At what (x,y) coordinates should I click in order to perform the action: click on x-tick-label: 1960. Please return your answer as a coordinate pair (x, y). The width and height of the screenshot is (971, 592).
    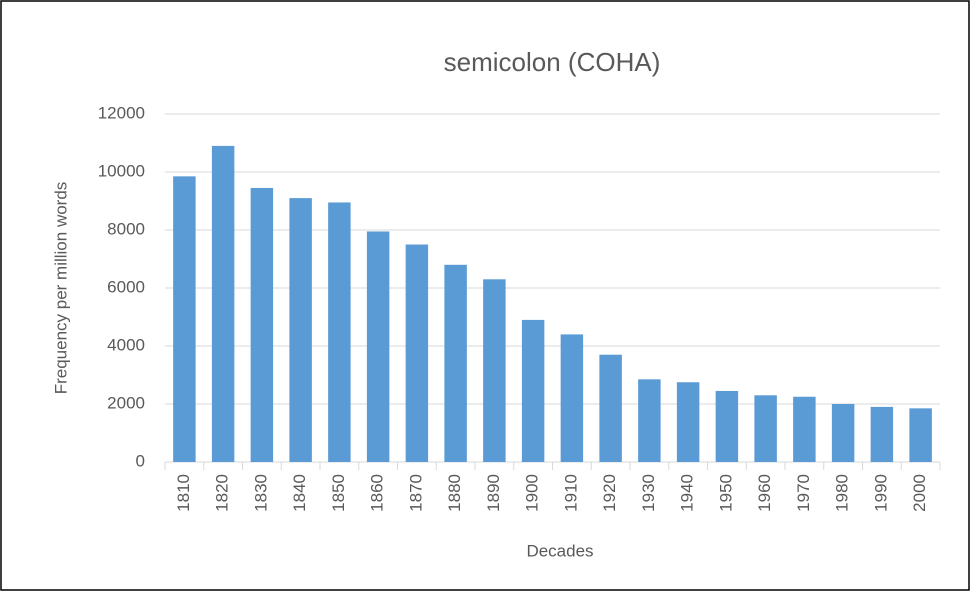
    Looking at the image, I should click on (764, 493).